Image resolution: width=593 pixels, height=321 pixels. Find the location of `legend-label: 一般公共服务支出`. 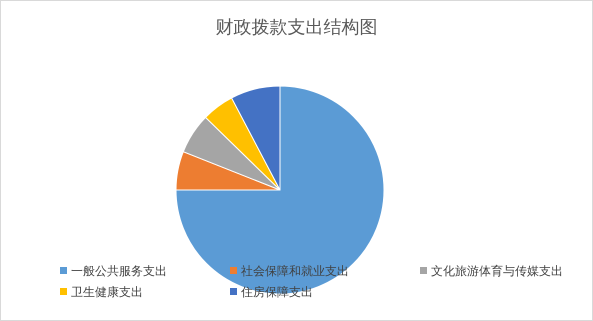

legend-label: 一般公共服务支出 is located at coordinates (119, 271).